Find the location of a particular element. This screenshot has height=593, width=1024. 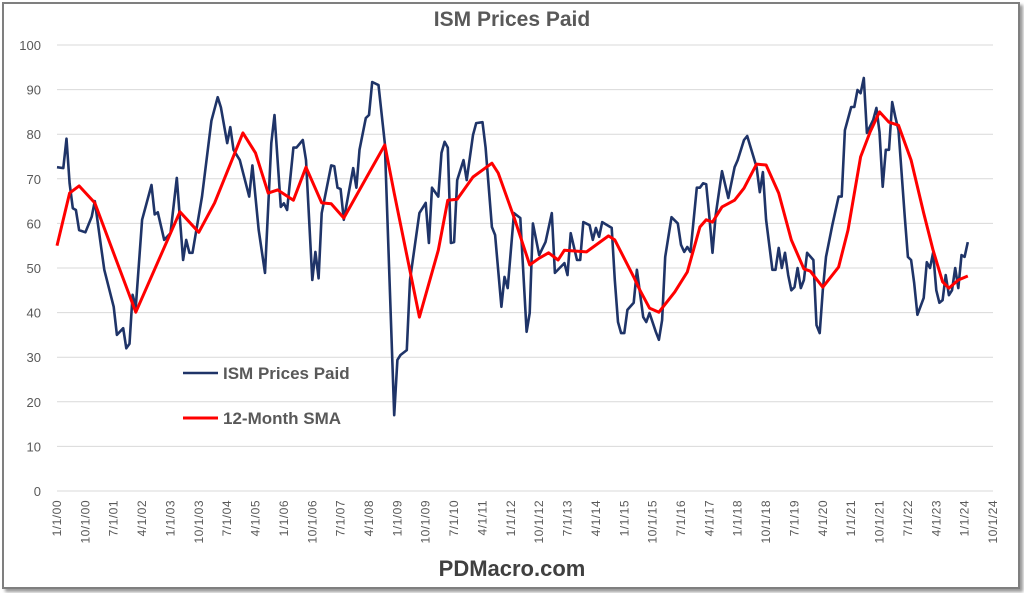

x-tick-label: 7/1/04 is located at coordinates (227, 518).